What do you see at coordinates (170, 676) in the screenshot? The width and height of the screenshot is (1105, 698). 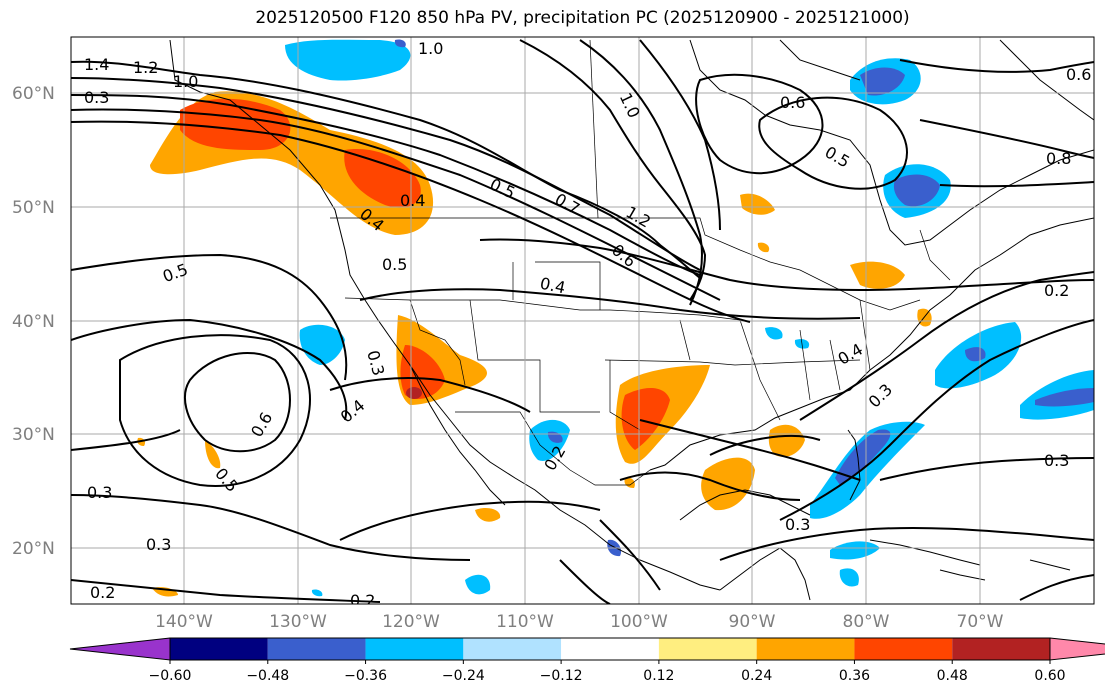 I see `colorbar-tick-label: −0.60` at bounding box center [170, 676].